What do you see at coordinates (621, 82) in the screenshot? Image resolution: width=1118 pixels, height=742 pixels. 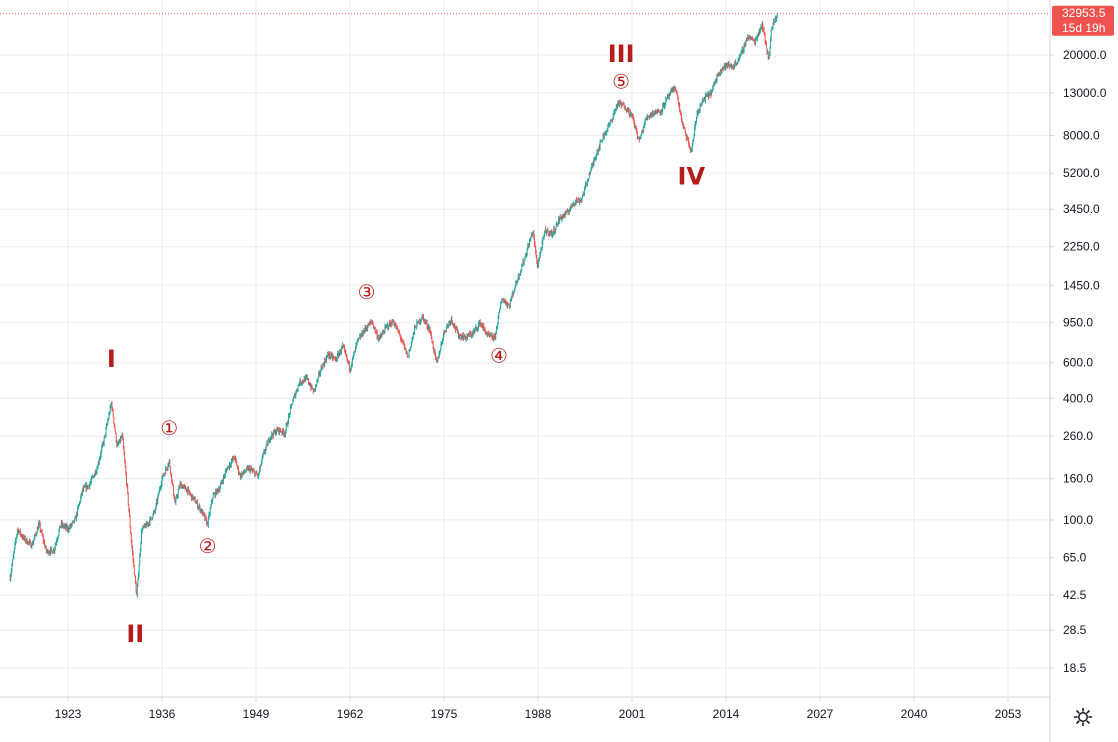 I see `wave-label-minor: ⑤` at bounding box center [621, 82].